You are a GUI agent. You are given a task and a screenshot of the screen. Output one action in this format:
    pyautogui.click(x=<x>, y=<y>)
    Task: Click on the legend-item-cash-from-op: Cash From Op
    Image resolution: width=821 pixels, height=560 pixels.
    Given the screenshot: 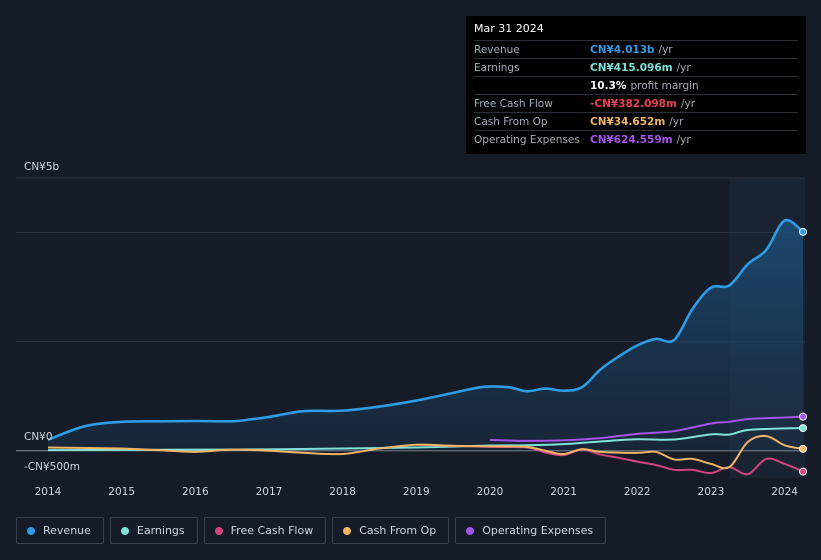 What is the action you would take?
    pyautogui.click(x=391, y=530)
    